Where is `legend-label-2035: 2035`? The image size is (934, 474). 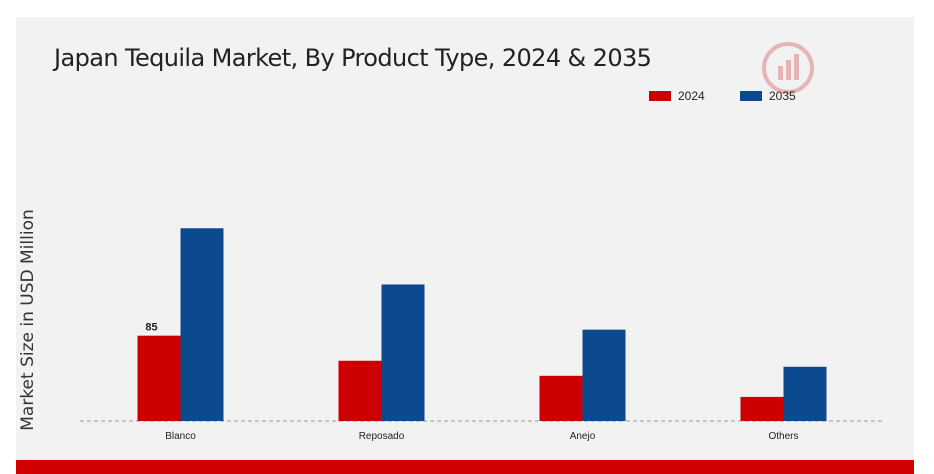
legend-label-2035: 2035 is located at coordinates (782, 96).